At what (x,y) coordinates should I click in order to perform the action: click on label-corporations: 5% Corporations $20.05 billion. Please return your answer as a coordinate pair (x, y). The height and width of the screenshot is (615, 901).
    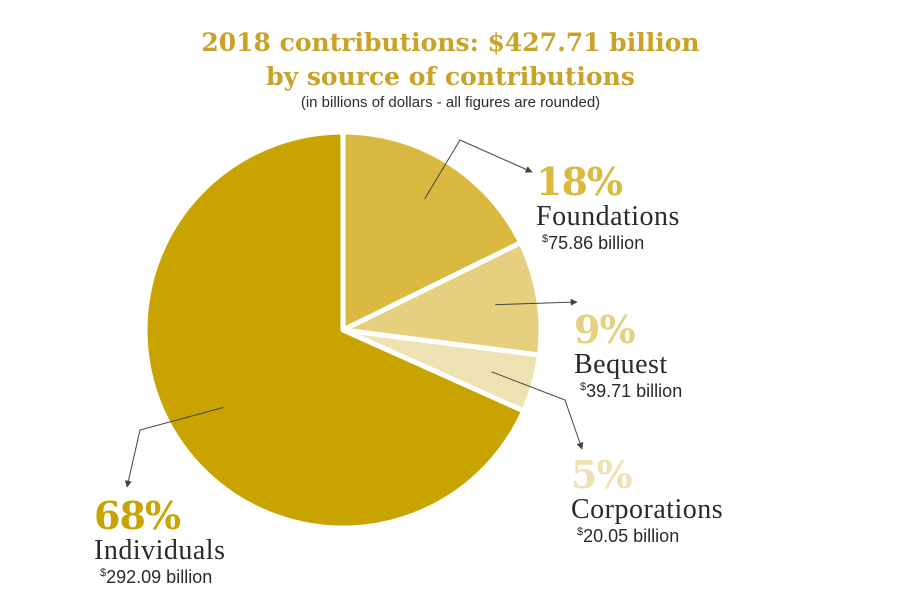
    Looking at the image, I should click on (647, 501).